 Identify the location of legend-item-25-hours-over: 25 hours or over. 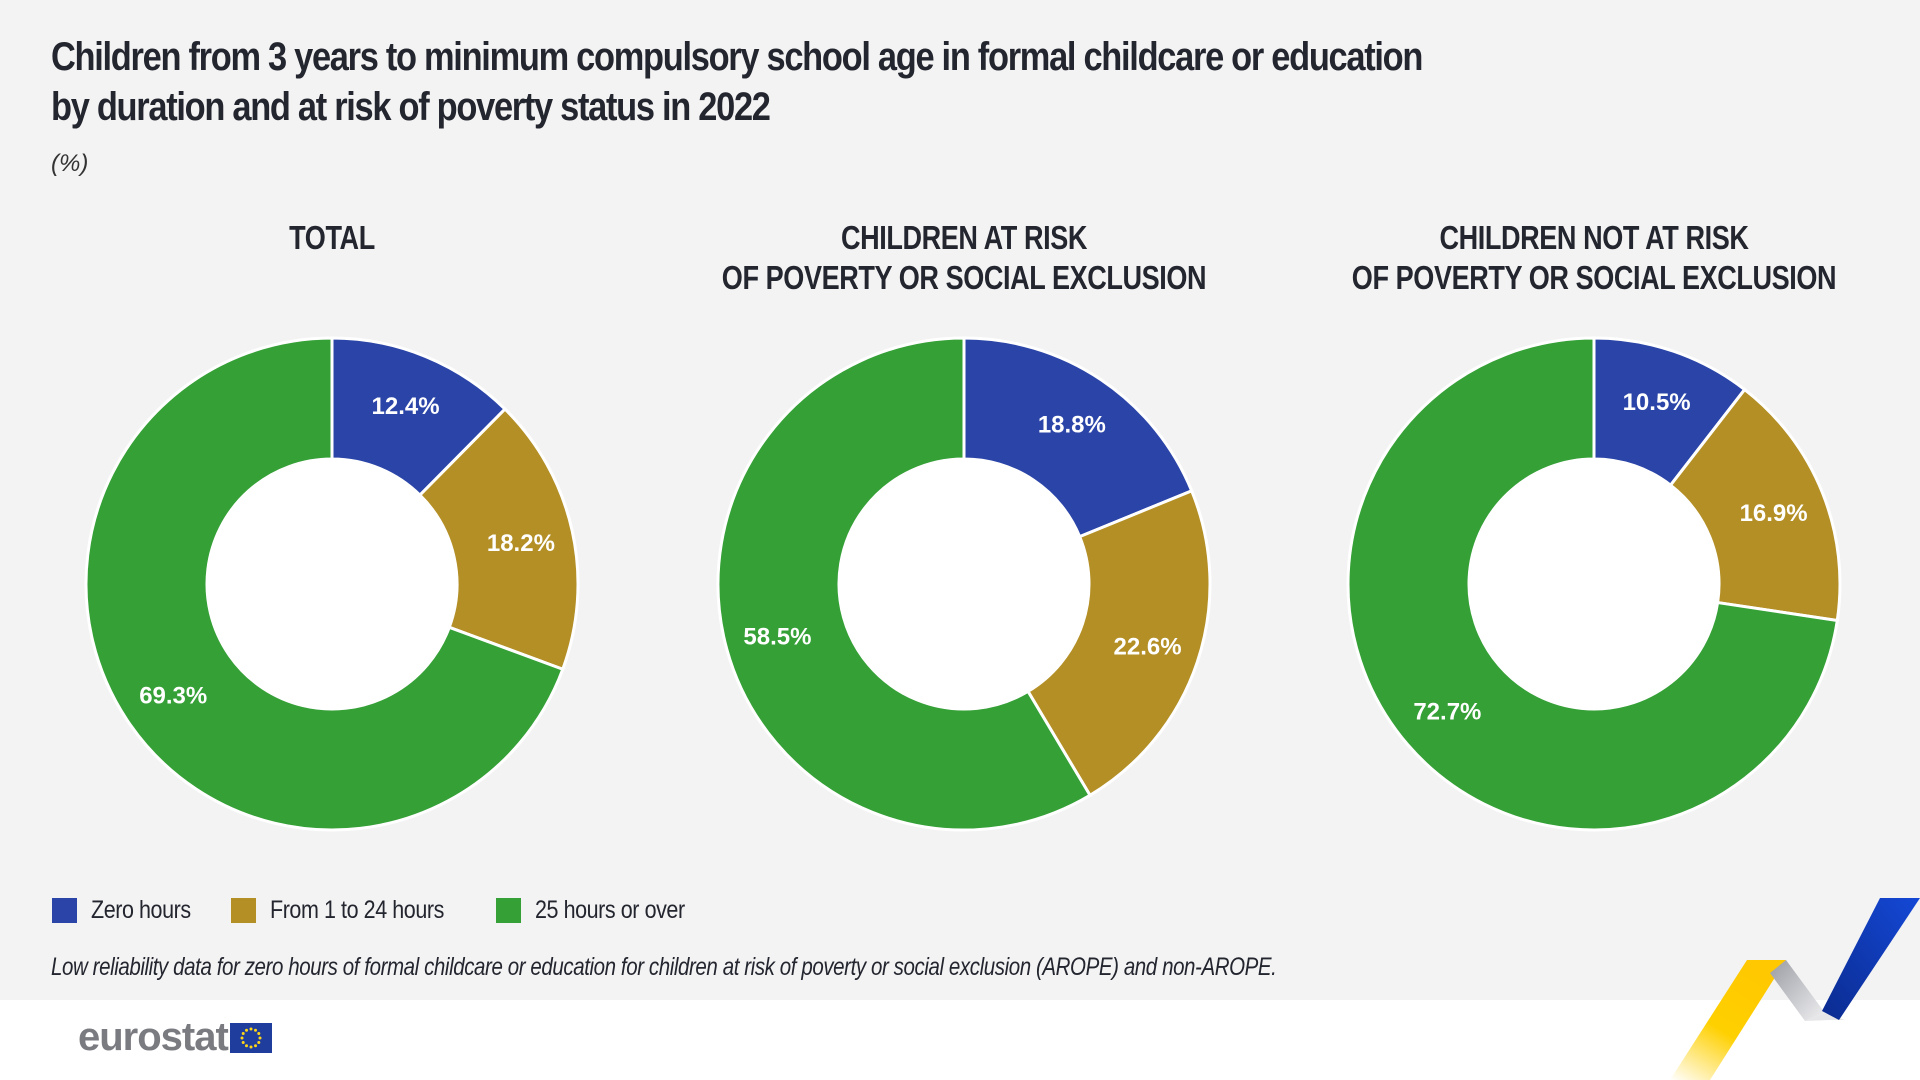
(602, 910).